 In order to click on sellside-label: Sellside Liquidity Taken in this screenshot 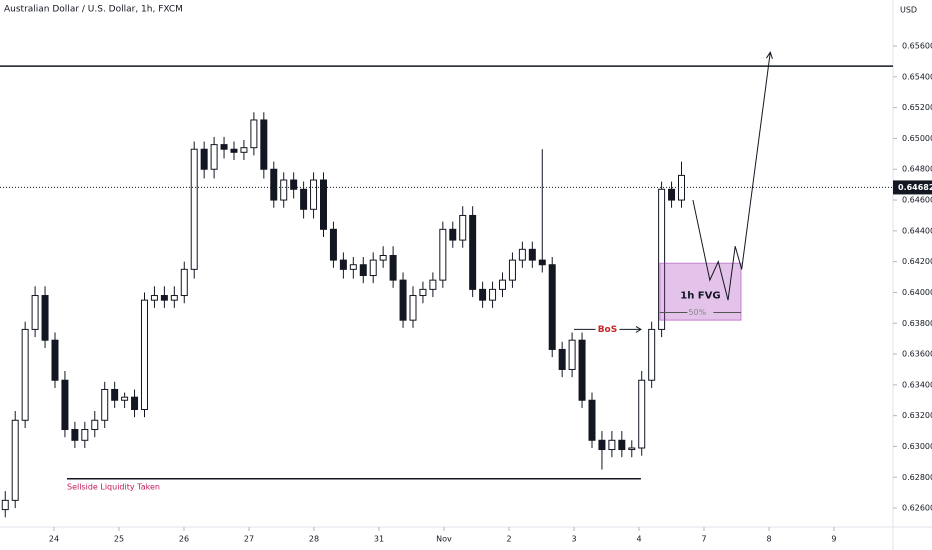, I will do `click(113, 486)`.